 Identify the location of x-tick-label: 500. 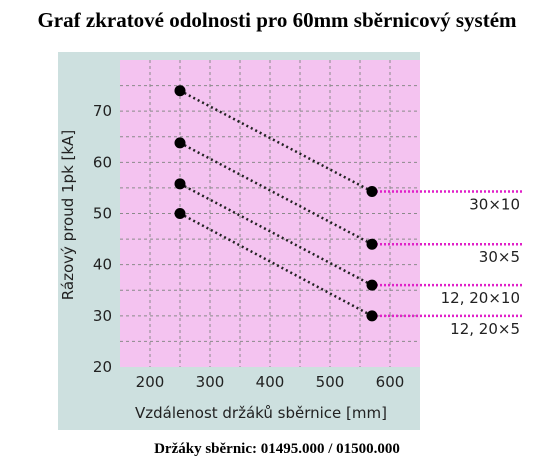
(330, 382).